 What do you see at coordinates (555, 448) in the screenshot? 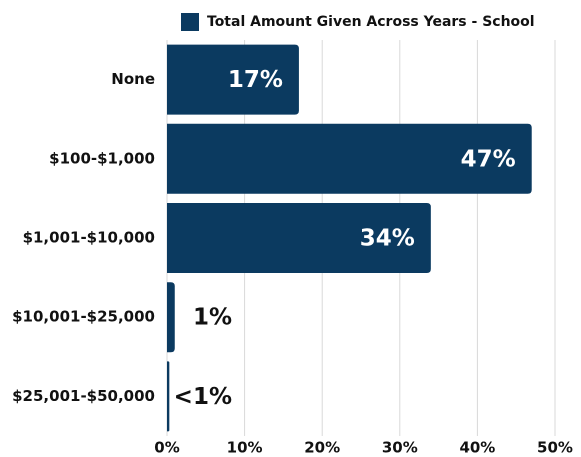
I see `x-tick-label: 50%` at bounding box center [555, 448].